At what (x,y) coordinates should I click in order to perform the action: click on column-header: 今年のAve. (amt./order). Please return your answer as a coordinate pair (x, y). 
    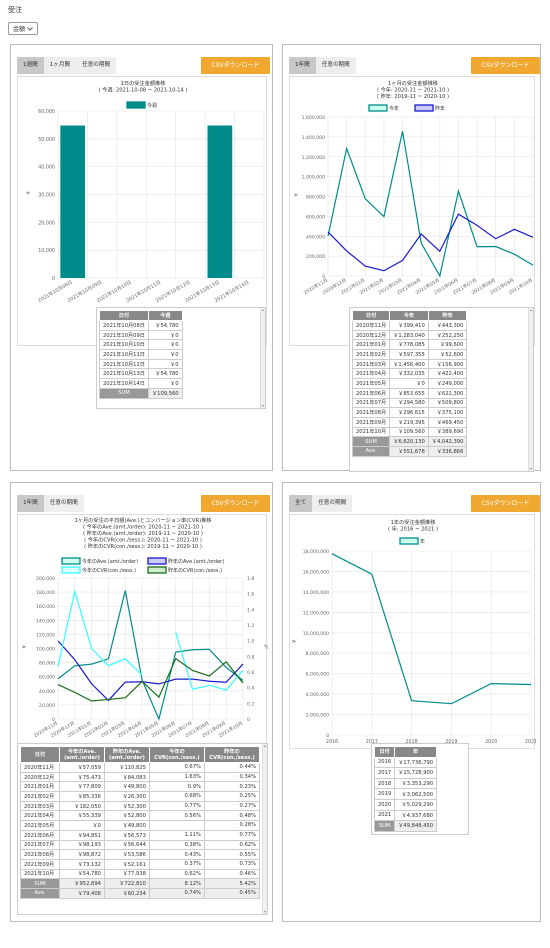
    Looking at the image, I should click on (81, 754).